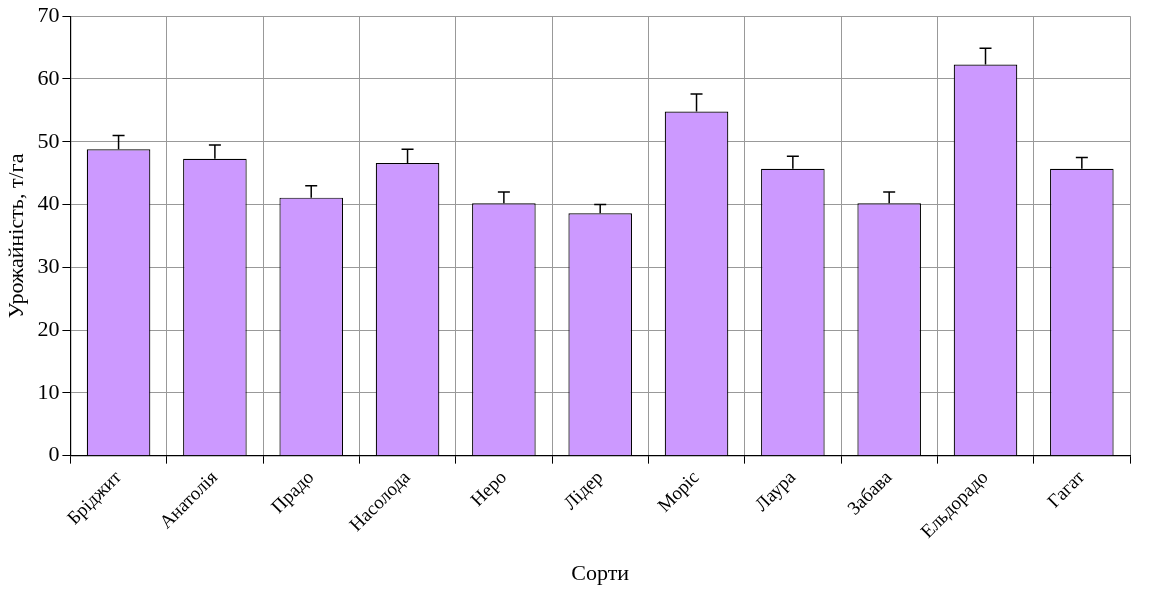 Image resolution: width=1150 pixels, height=591 pixels. Describe the element at coordinates (48, 77) in the screenshot. I see `y-tick-label: 60` at that location.